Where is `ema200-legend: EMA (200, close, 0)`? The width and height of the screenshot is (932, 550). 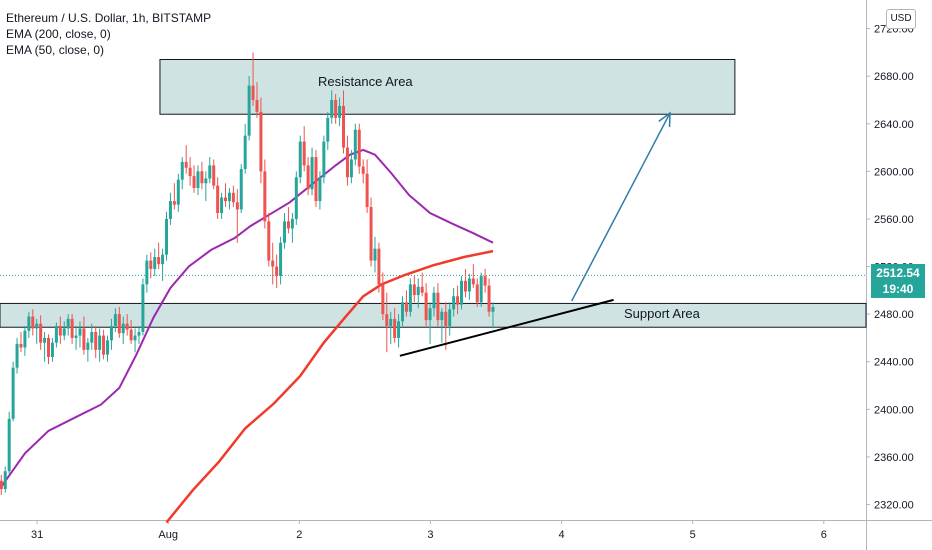
ema200-legend: EMA (200, close, 0) is located at coordinates (58, 34).